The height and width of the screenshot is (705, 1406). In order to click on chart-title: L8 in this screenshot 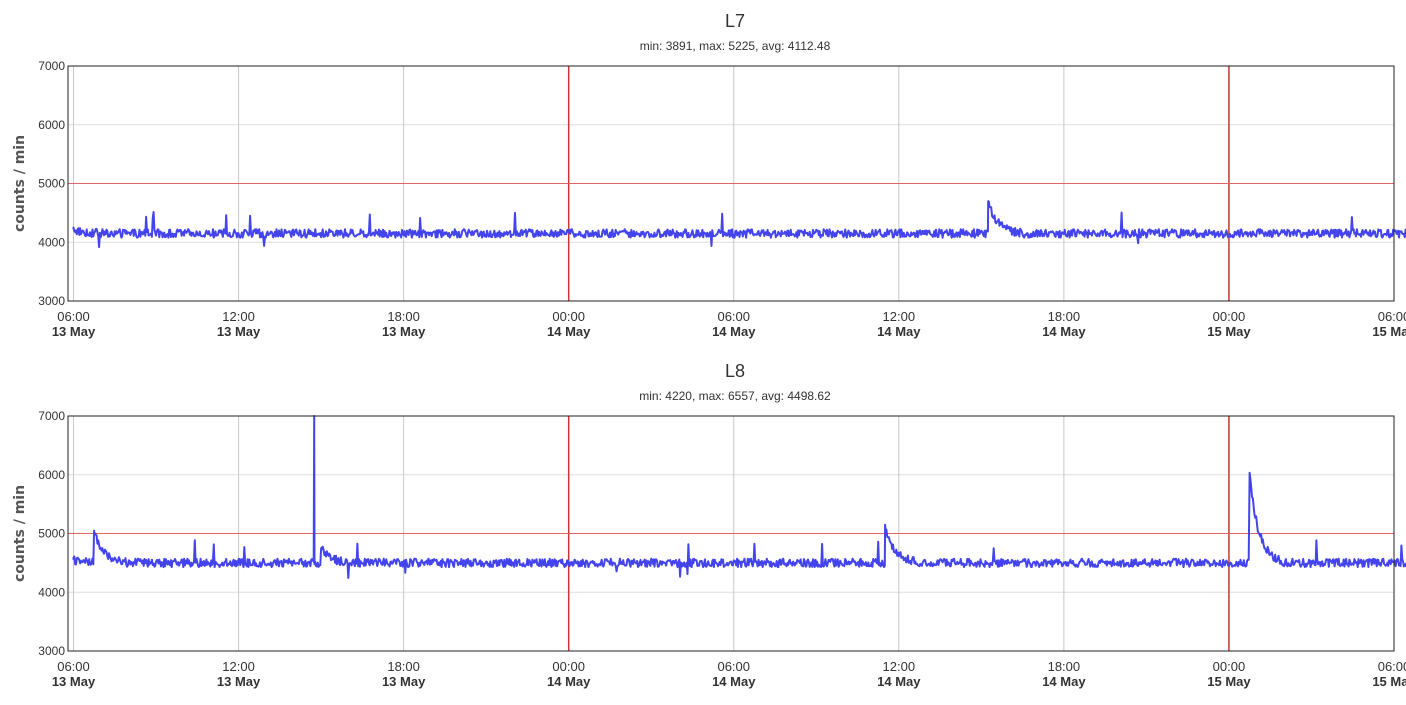, I will do `click(735, 371)`.